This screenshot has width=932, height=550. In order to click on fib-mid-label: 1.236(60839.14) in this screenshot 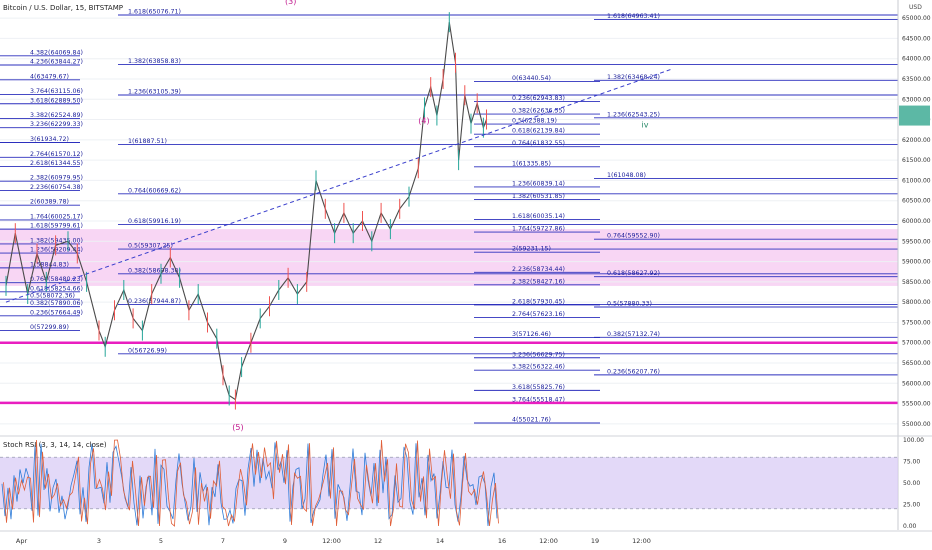, I will do `click(538, 183)`.